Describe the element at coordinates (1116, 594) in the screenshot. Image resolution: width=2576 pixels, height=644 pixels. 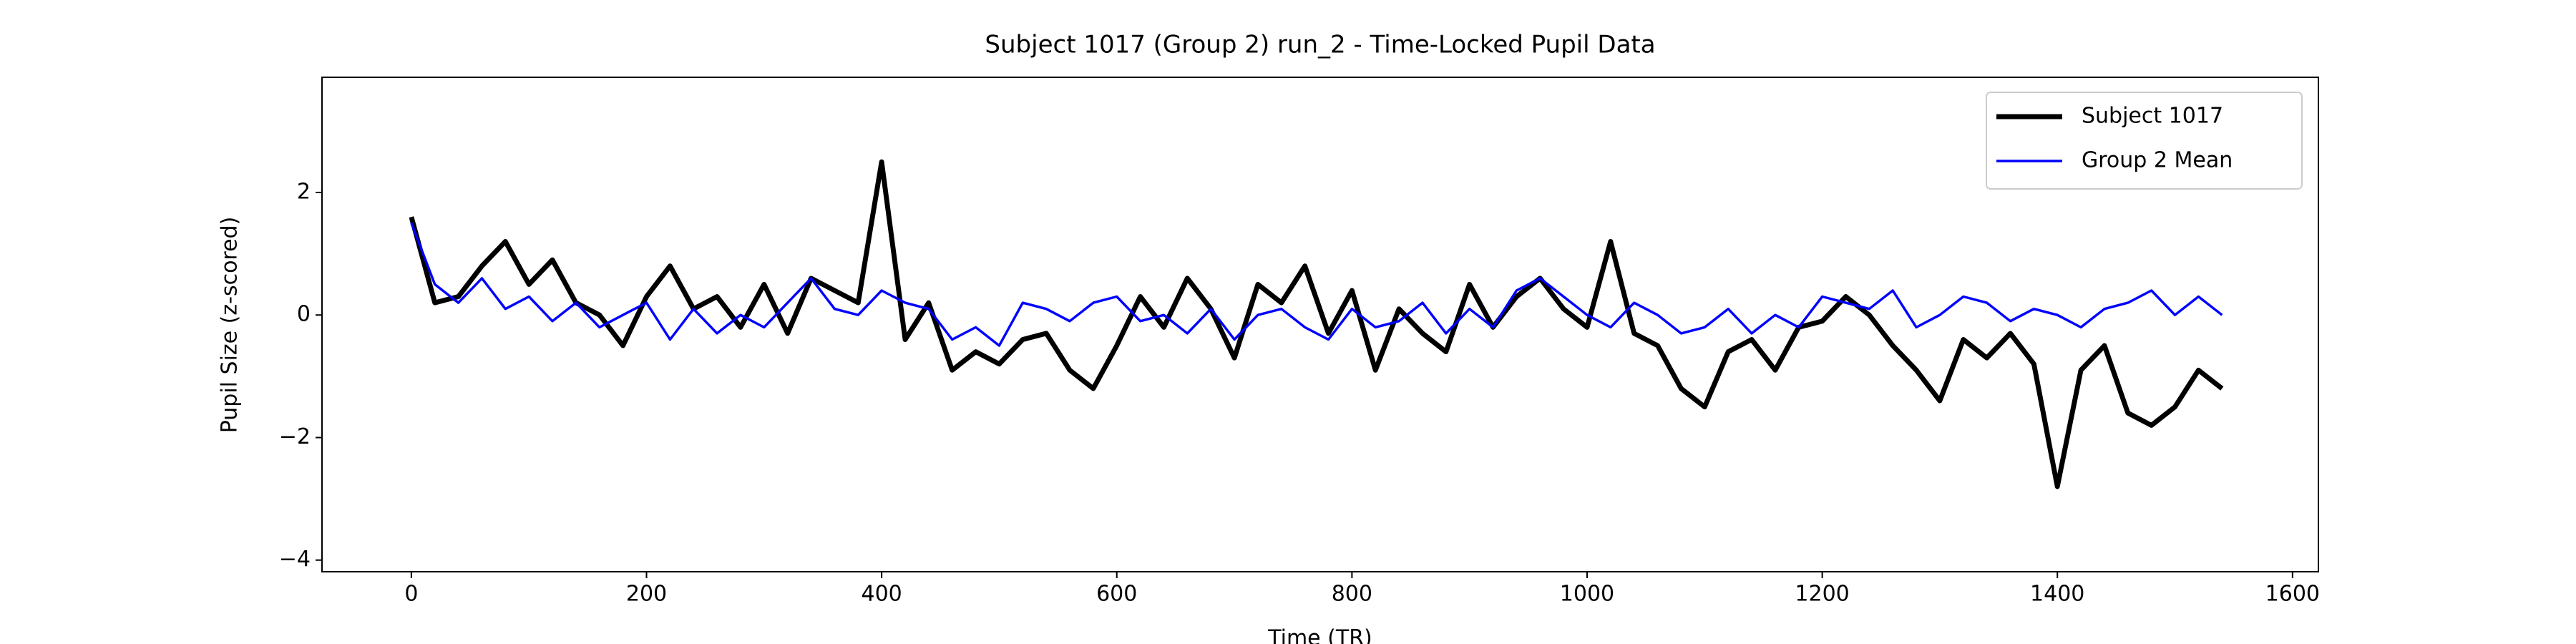
I see `x-tick-label: 600` at that location.